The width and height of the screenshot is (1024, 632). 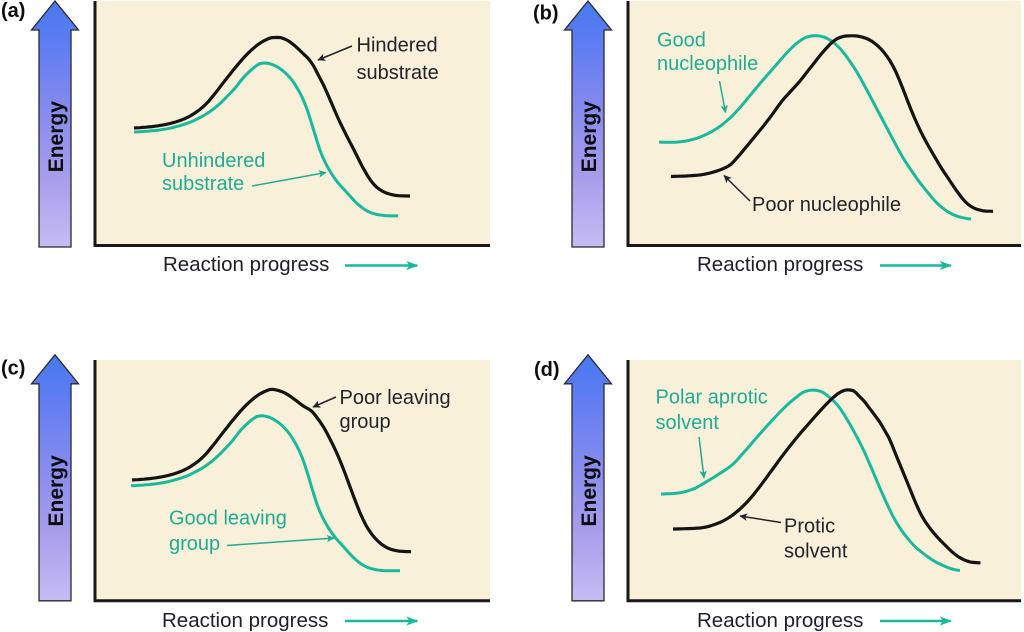 I want to click on svg-text: Poor leaving, so click(x=395, y=398).